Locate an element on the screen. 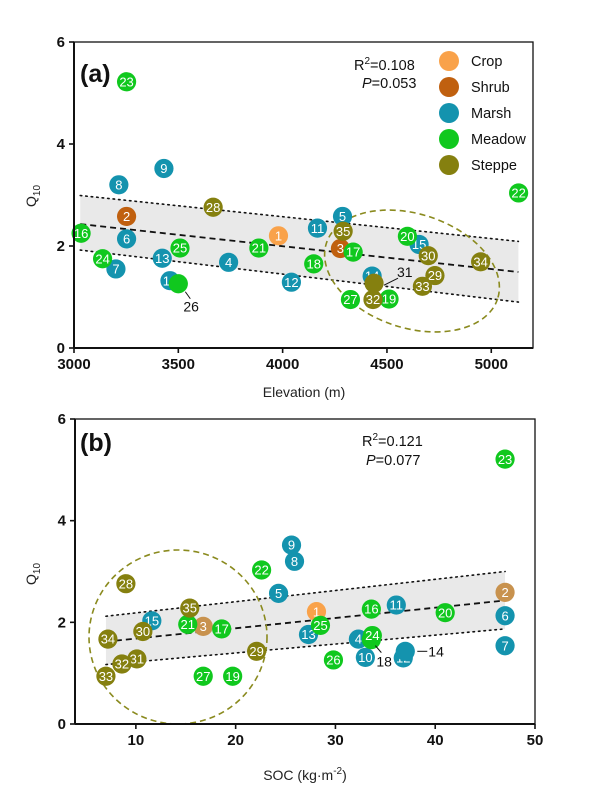 The image size is (600, 809). legend: Crop Shrub Marsh Meadow Steppe is located at coordinates (482, 113).